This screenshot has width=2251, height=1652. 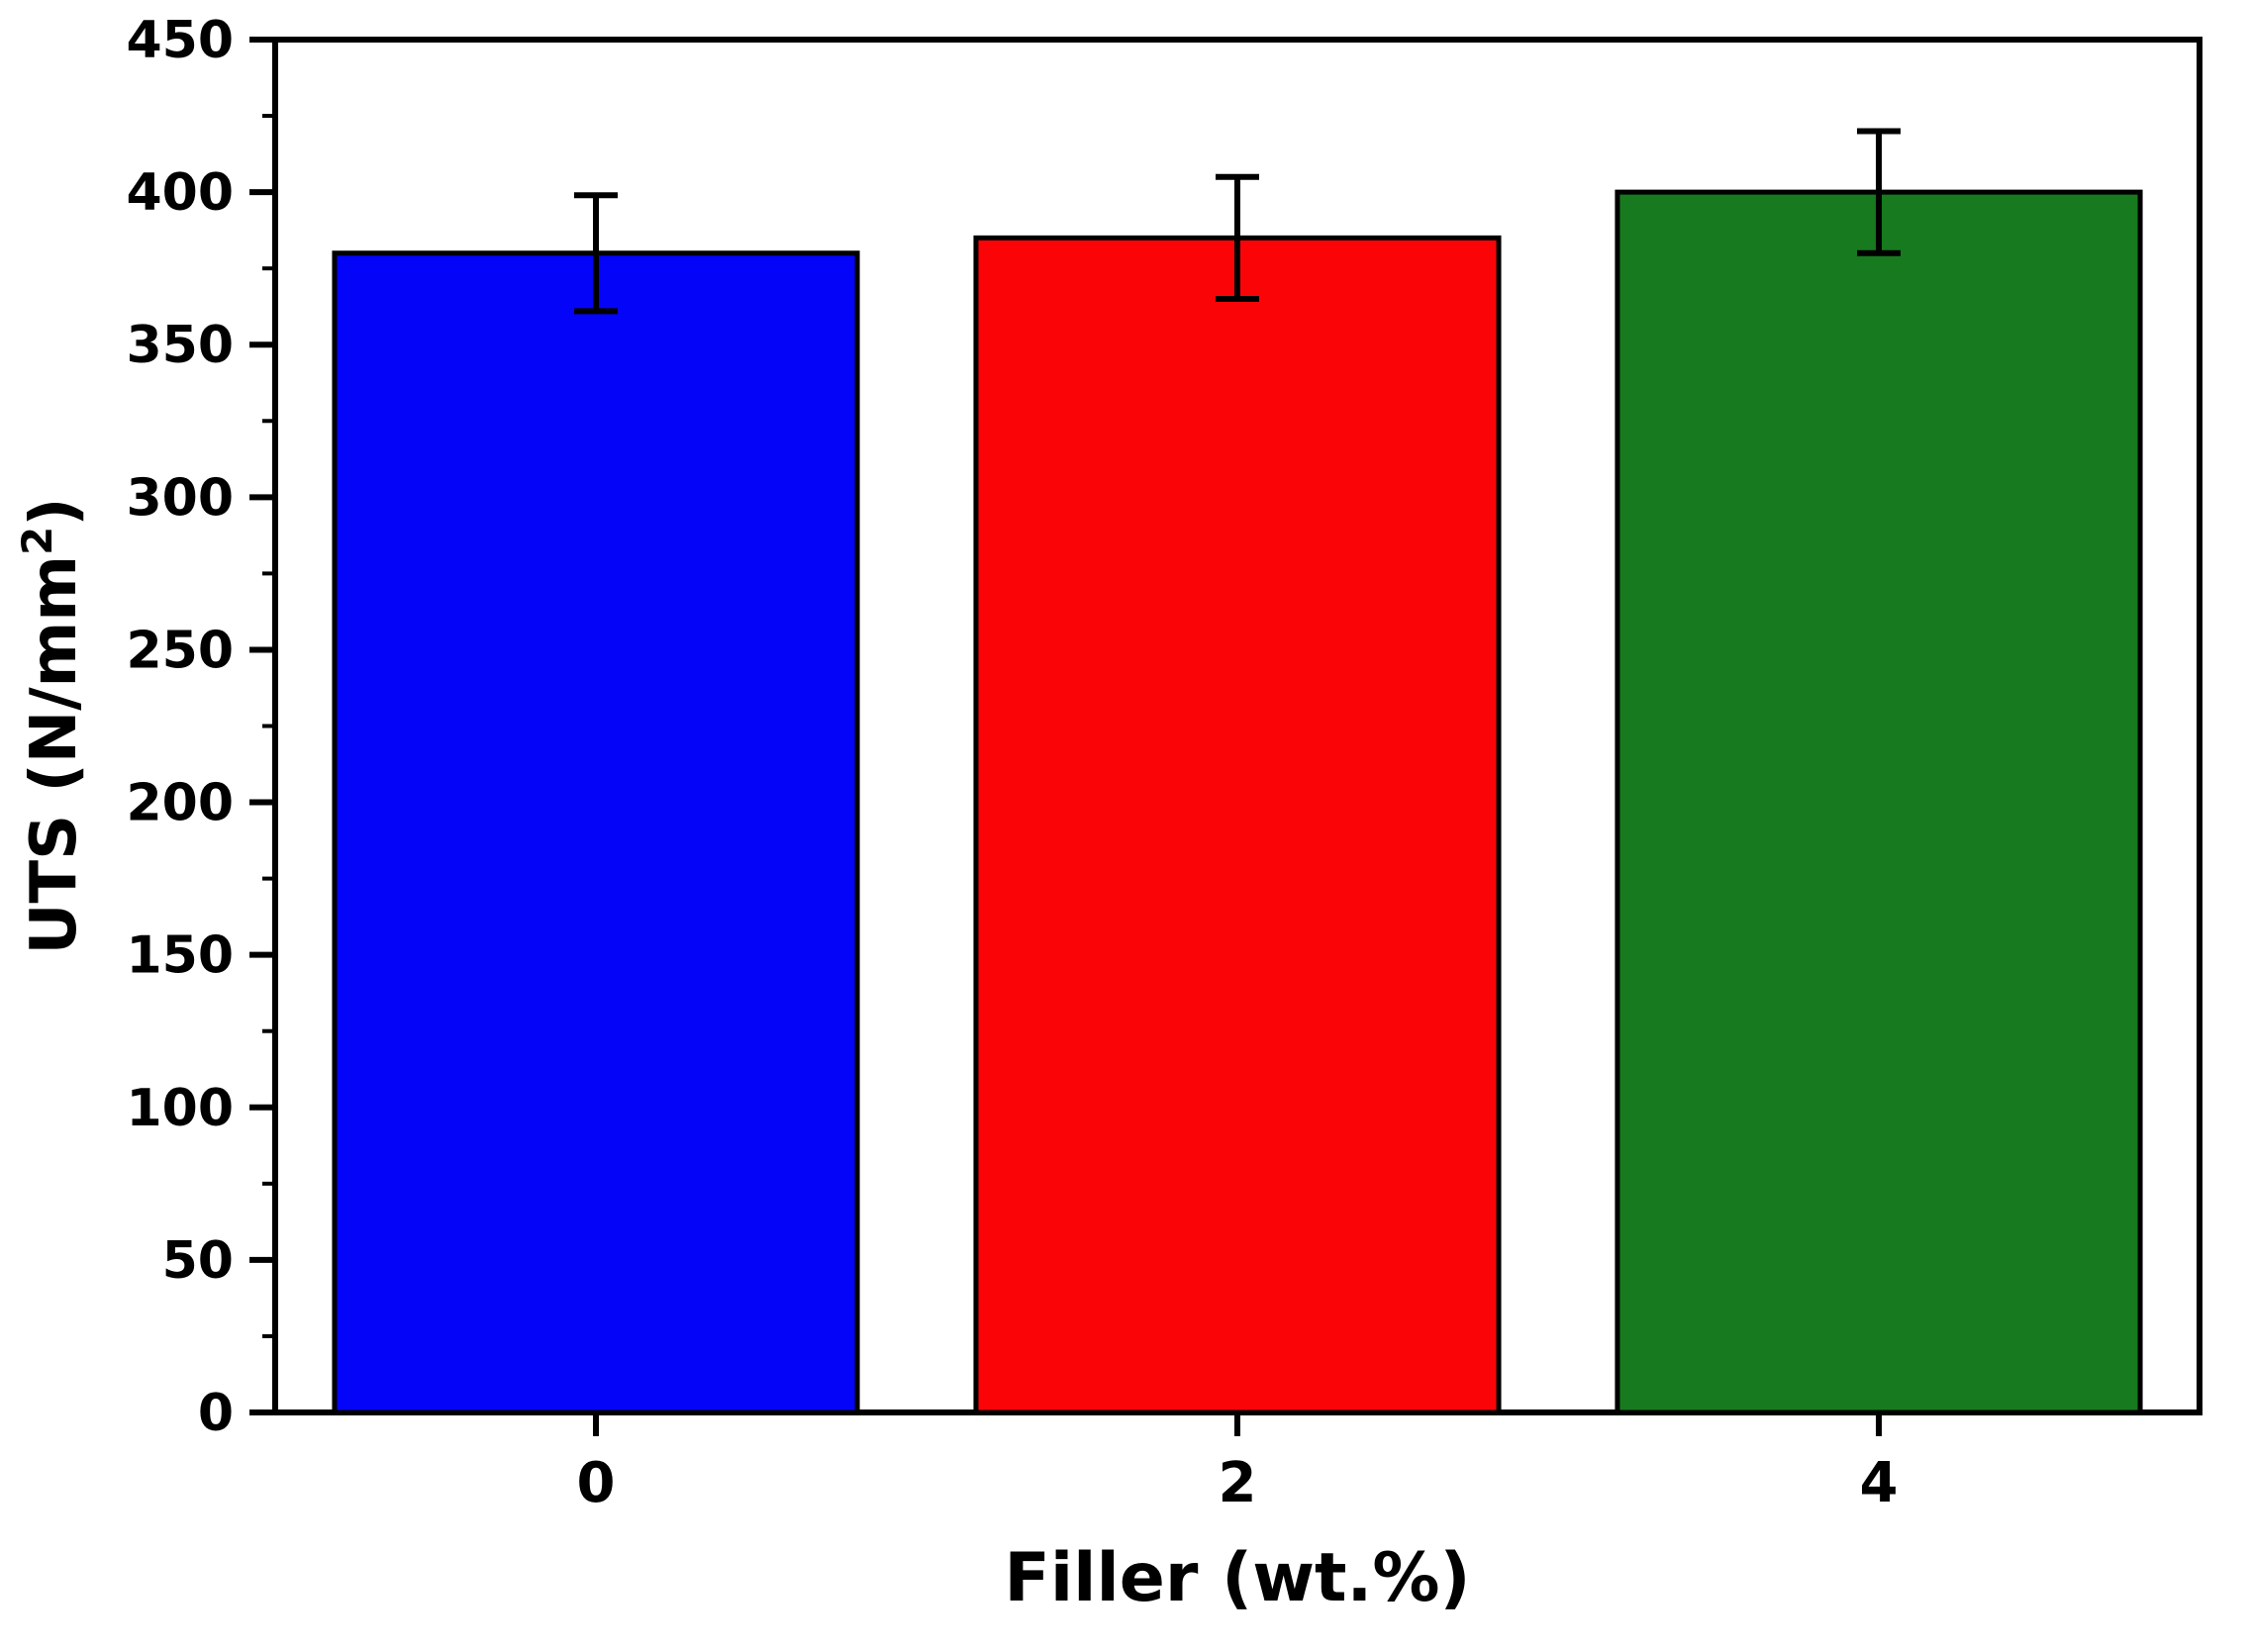 What do you see at coordinates (1880, 1483) in the screenshot?
I see `x-tick-label: 4` at bounding box center [1880, 1483].